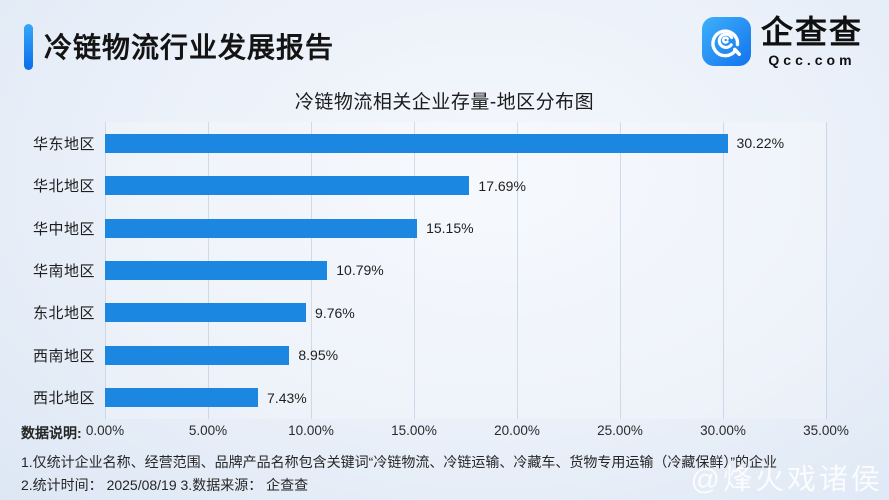  I want to click on category-label: 西北地区, so click(63, 399).